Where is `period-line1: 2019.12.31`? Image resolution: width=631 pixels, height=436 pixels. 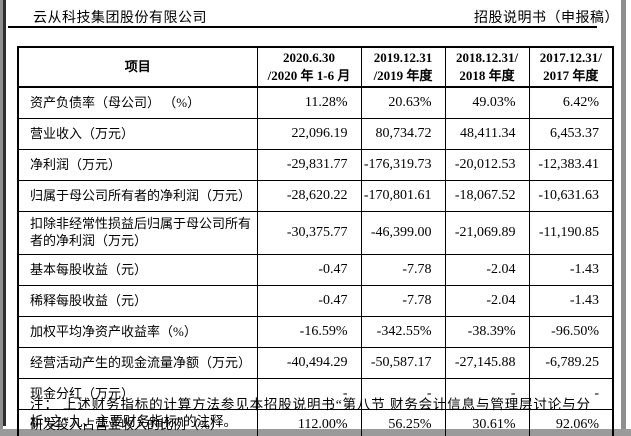 period-line1: 2019.12.31 is located at coordinates (403, 57).